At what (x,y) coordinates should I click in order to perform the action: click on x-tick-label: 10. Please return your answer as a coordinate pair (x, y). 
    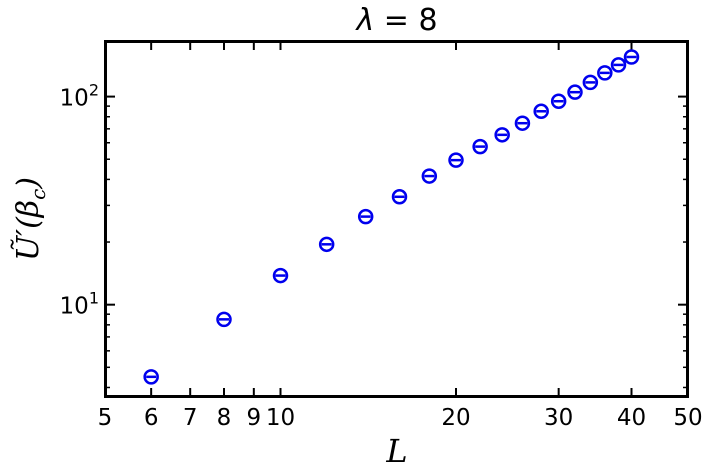
    Looking at the image, I should click on (280, 418).